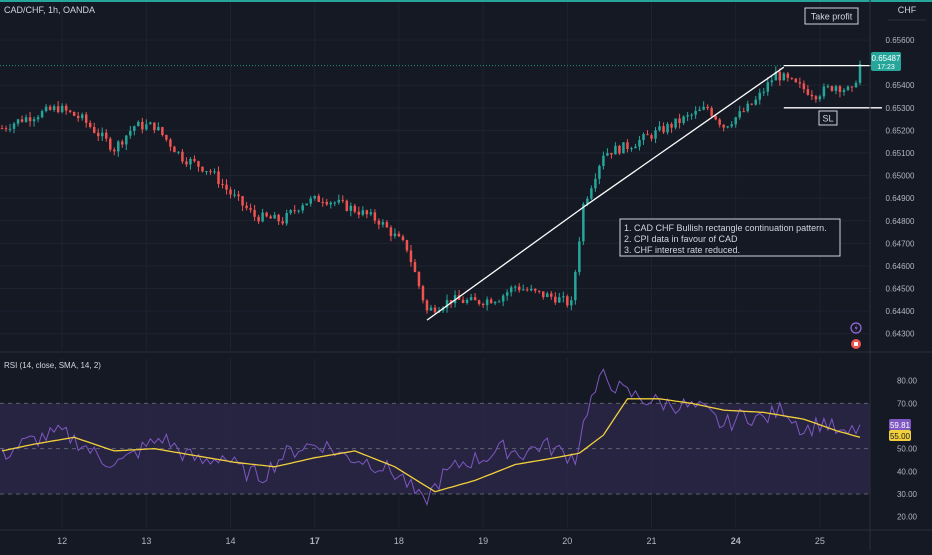 The width and height of the screenshot is (932, 555). What do you see at coordinates (828, 118) in the screenshot?
I see `stop-loss-label: SL` at bounding box center [828, 118].